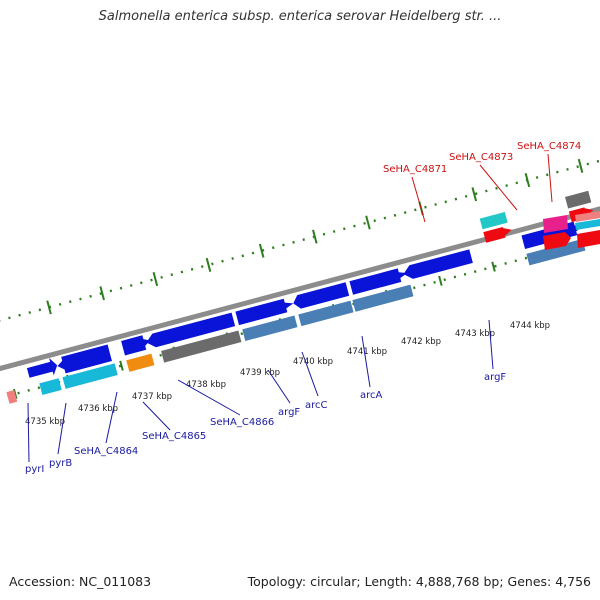  What do you see at coordinates (289, 412) in the screenshot?
I see `gene-label-argF-1: argF` at bounding box center [289, 412].